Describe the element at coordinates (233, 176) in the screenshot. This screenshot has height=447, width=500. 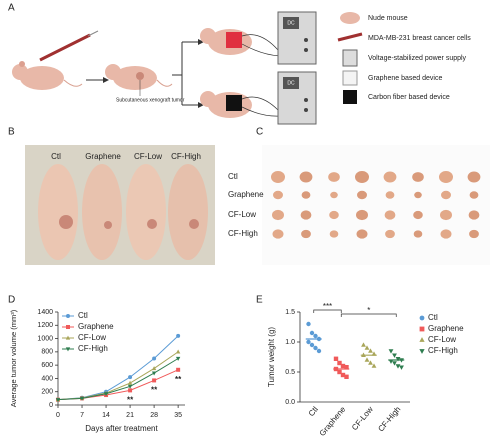
I see `row-label: Ctl` at that location.